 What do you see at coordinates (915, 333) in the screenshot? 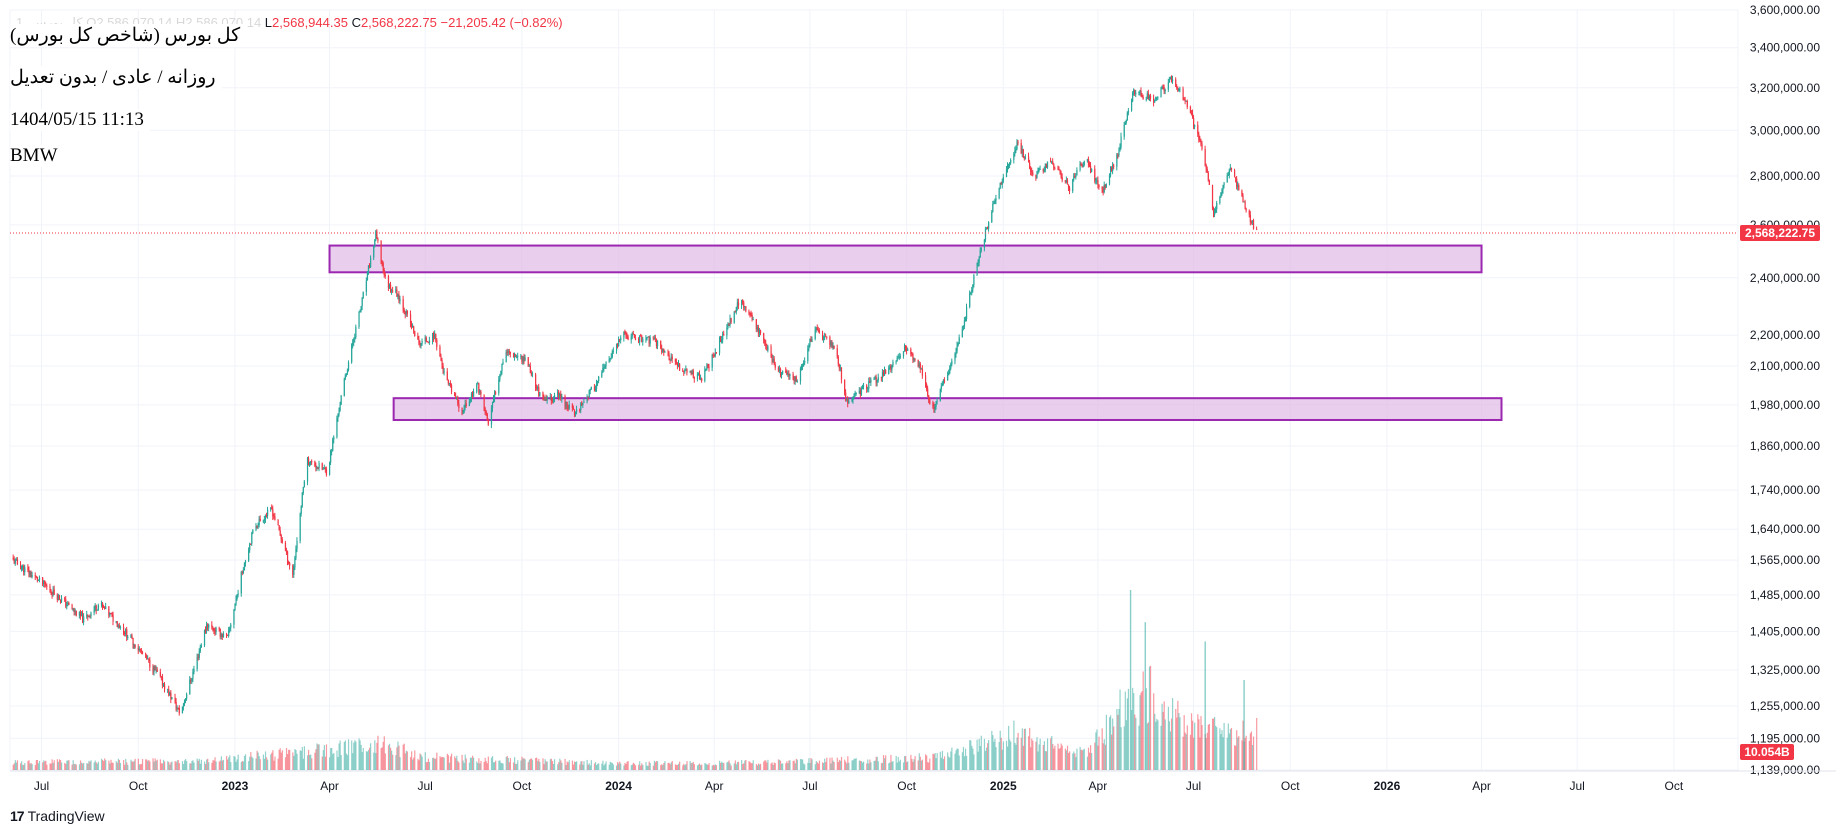
I see `support-resistance-zones` at bounding box center [915, 333].